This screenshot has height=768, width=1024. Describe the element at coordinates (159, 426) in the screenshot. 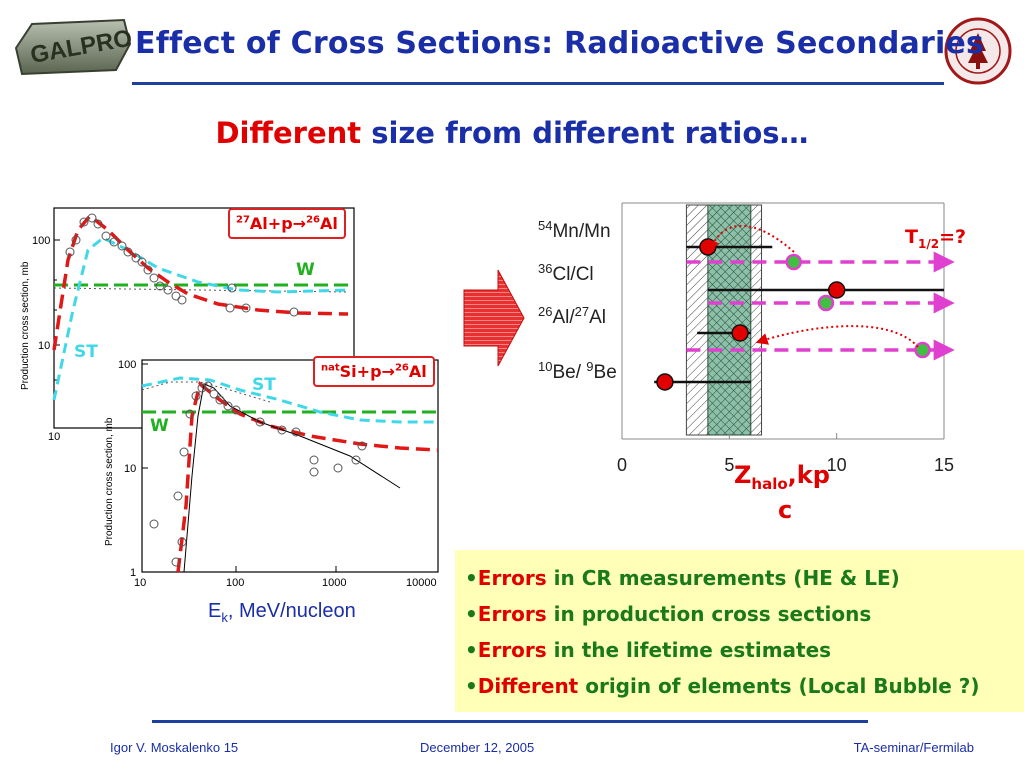

I see `plot2-w-label: W` at that location.